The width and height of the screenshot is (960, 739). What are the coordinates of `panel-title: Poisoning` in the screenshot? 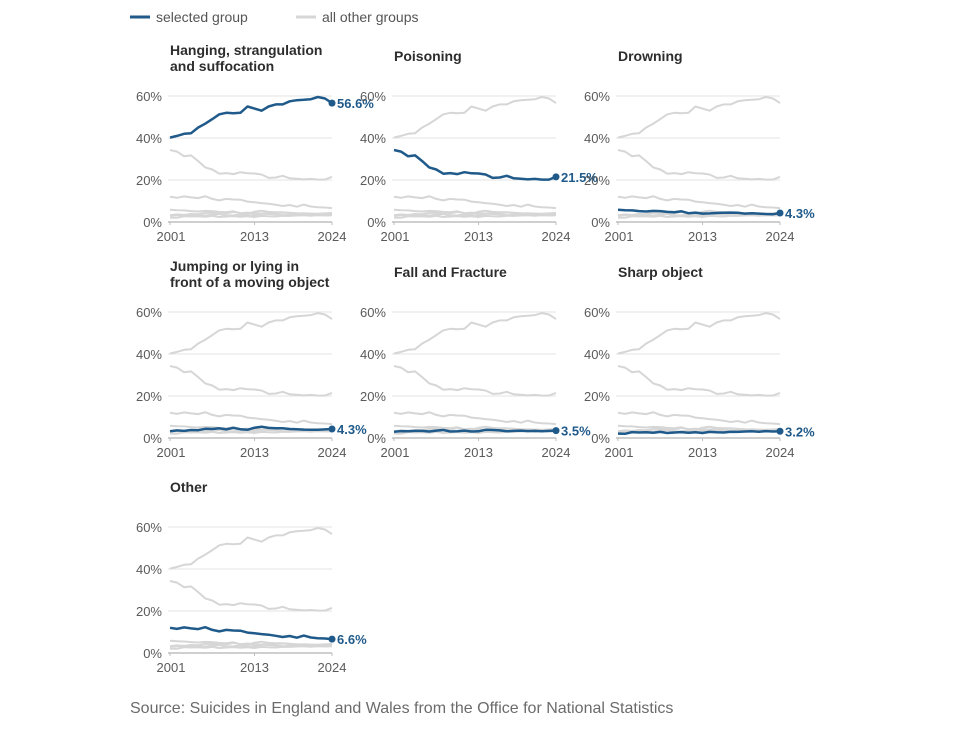 It's located at (428, 56).